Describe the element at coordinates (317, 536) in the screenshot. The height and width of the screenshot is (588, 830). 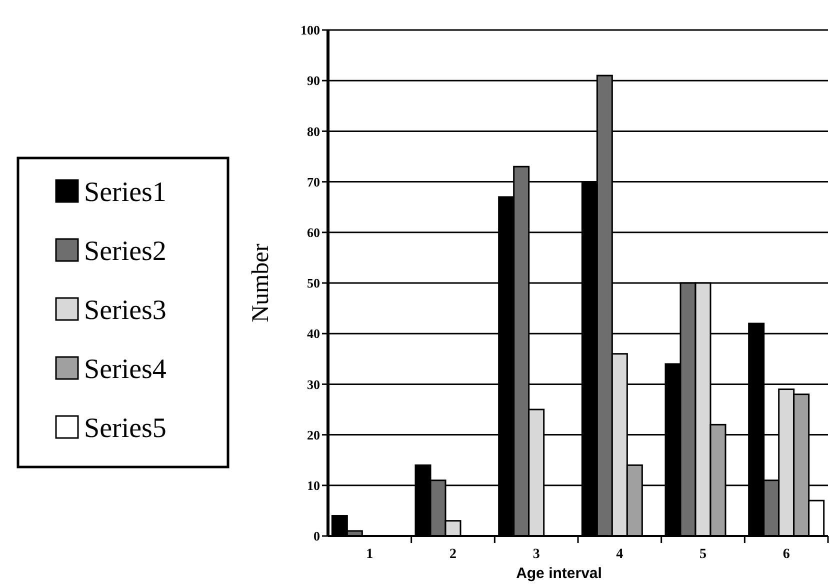
I see `y-tick-label: 0` at that location.